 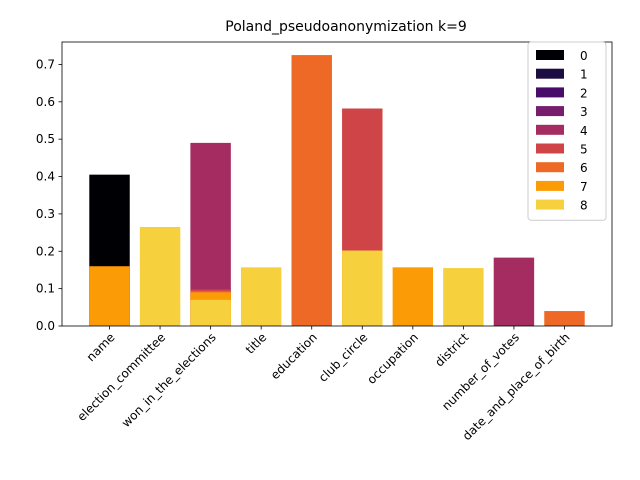 What do you see at coordinates (584, 56) in the screenshot?
I see `legend-label-0: 0` at bounding box center [584, 56].